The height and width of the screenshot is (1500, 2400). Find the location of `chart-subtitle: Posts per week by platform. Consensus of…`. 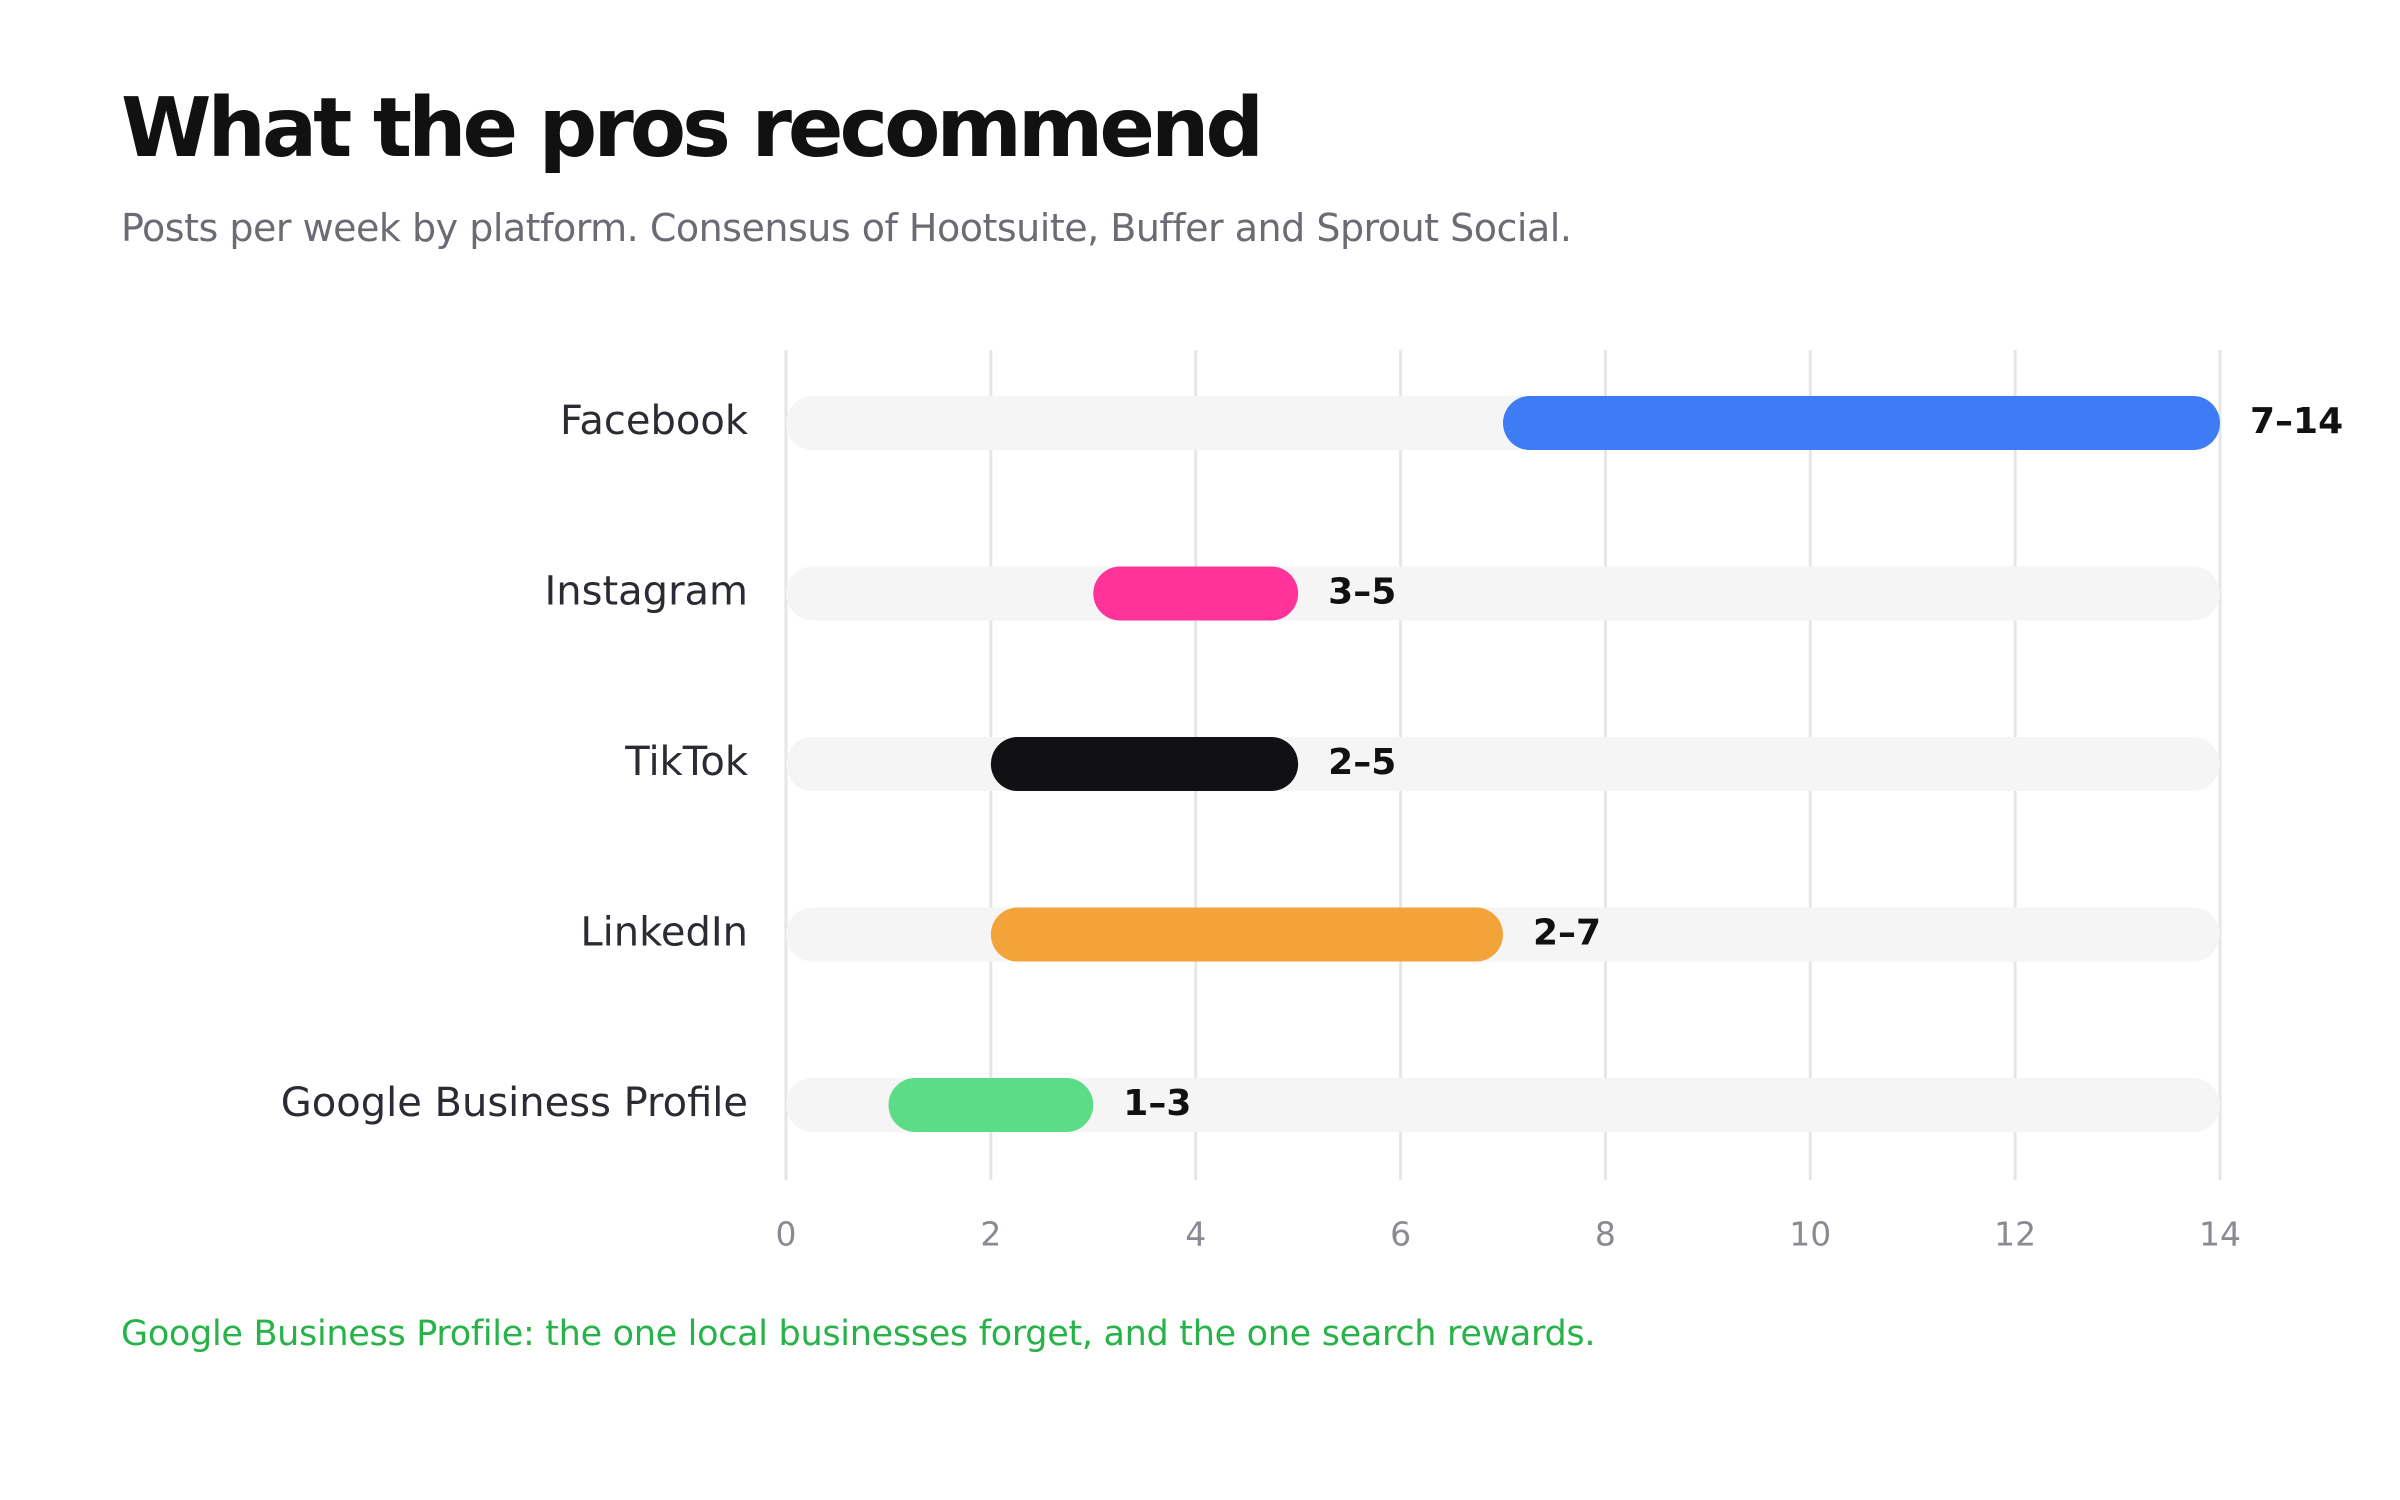

chart-subtitle: Posts per week by platform. Consensus of… is located at coordinates (846, 228).